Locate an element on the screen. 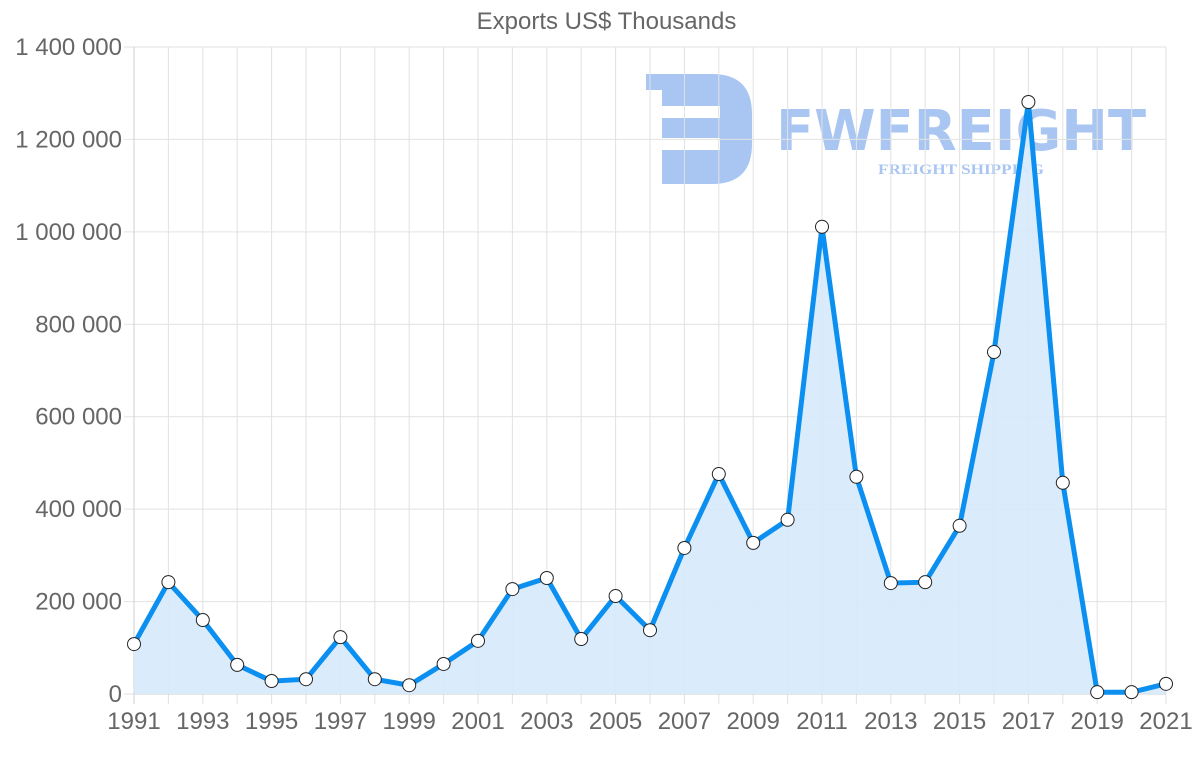 This screenshot has width=1200, height=763. data-point-2000 is located at coordinates (443, 663).